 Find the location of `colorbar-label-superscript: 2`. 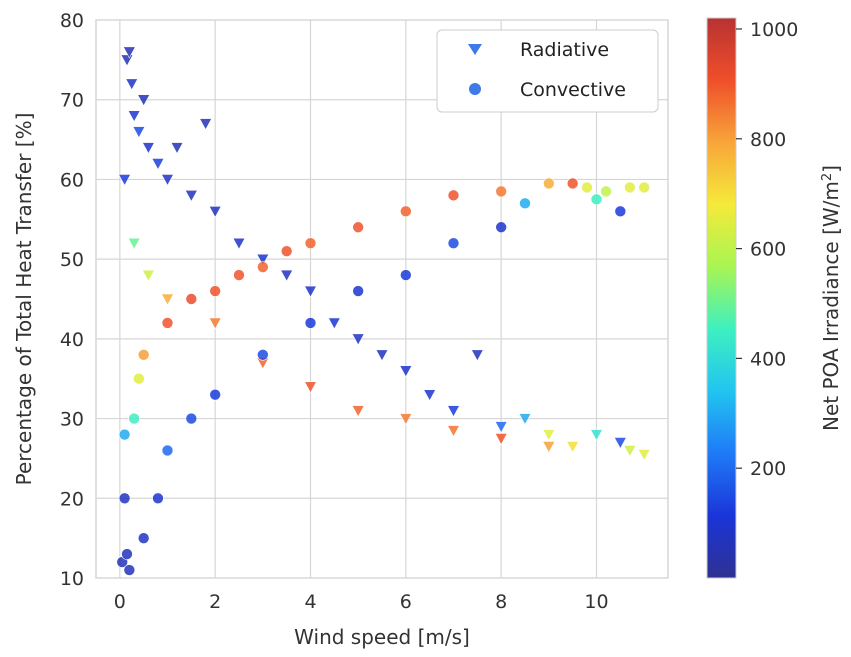

colorbar-label-superscript: 2 is located at coordinates (827, 177).